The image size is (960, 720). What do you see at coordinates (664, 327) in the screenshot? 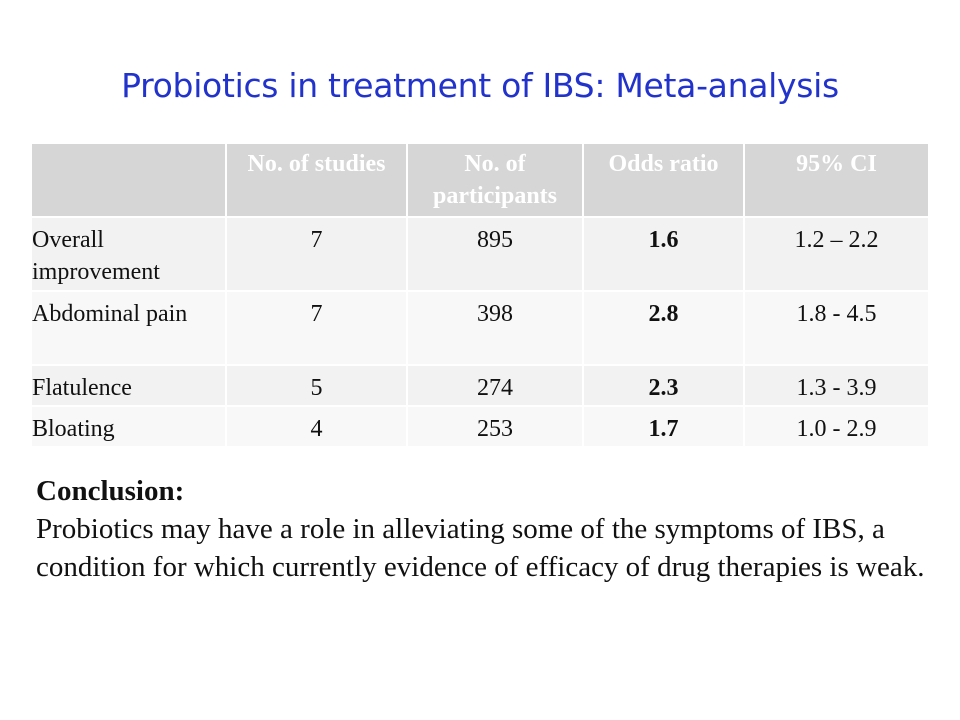
I see `odds-ratio-cell: 2.8` at bounding box center [664, 327].